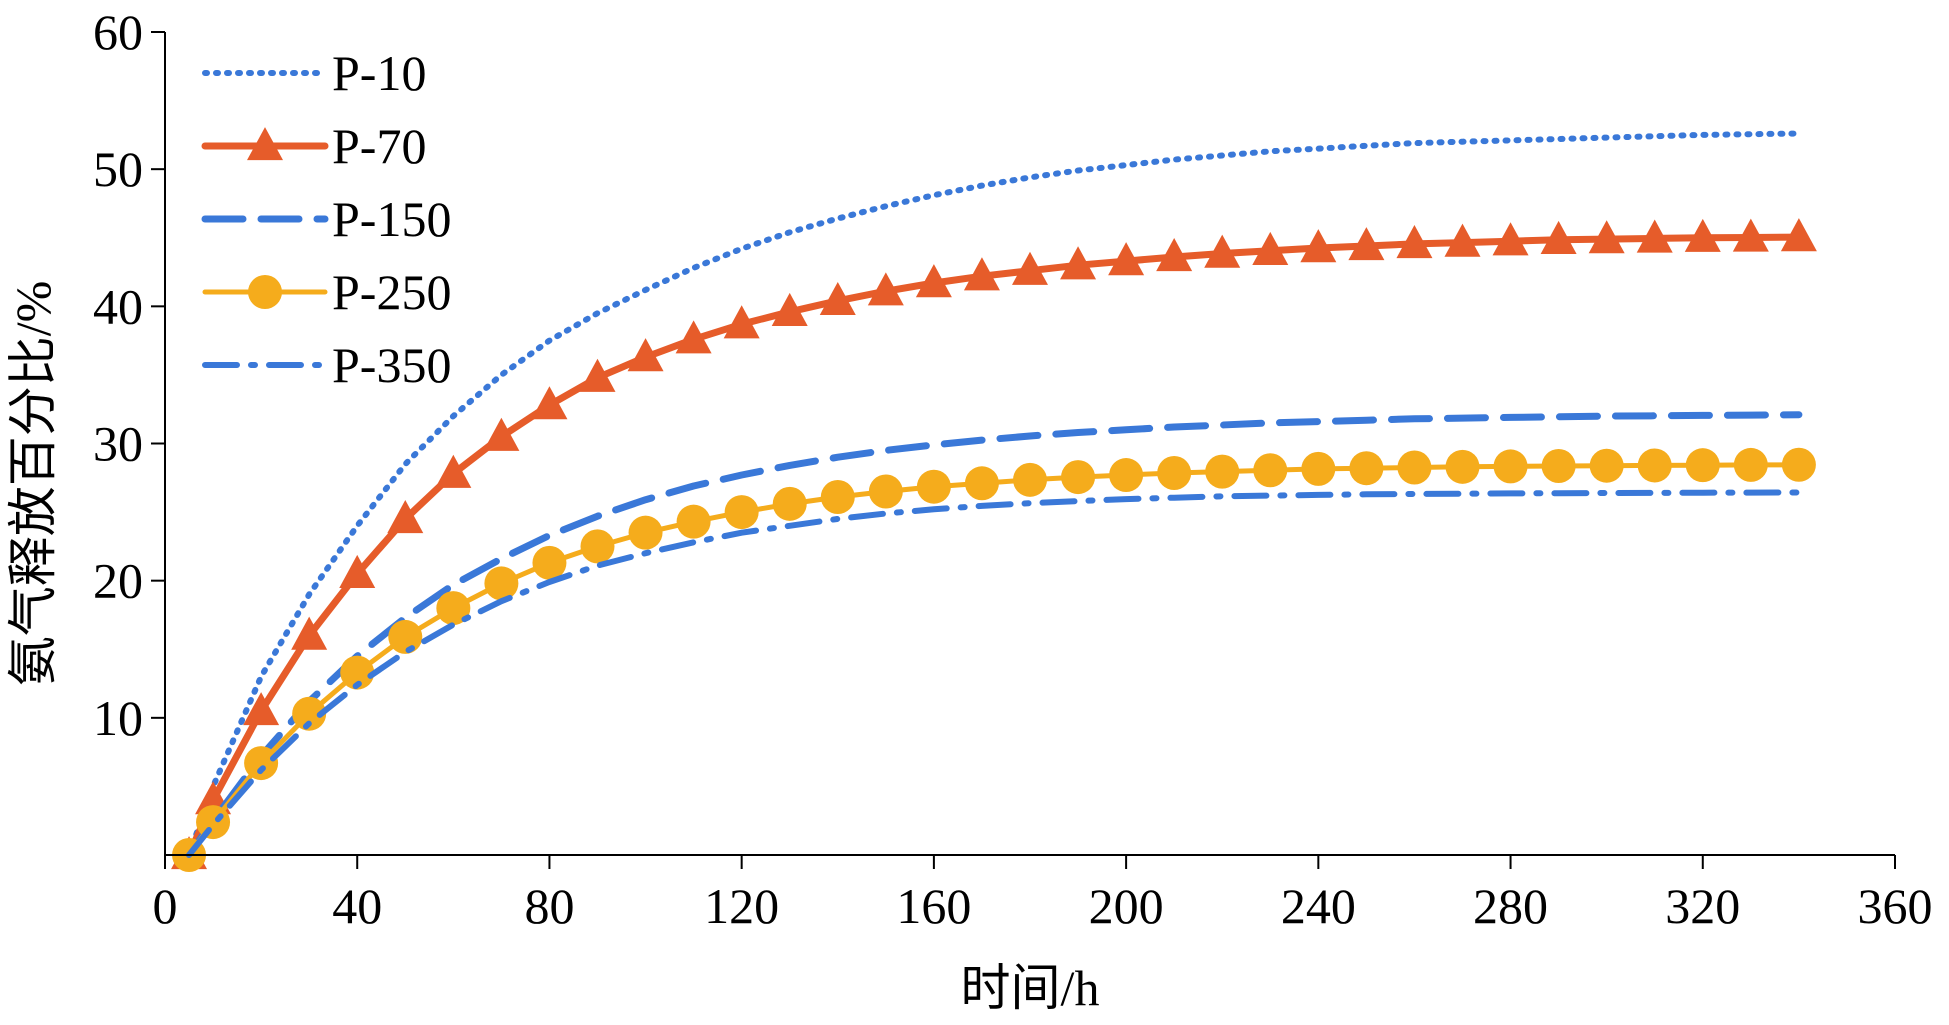 Image resolution: width=1949 pixels, height=1025 pixels. I want to click on legend-item-p-250: P-250, so click(326, 292).